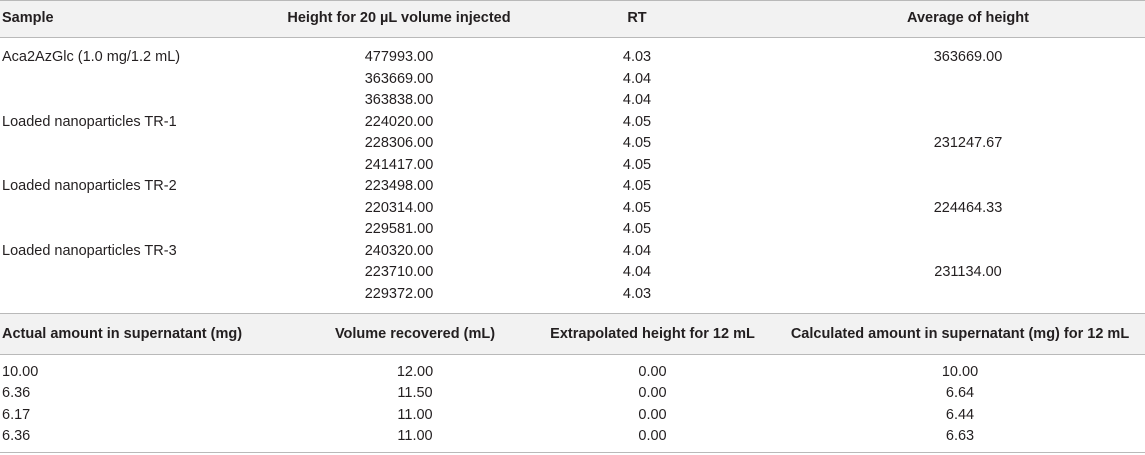 The width and height of the screenshot is (1145, 455). I want to click on table1-cell-average: 224464.33, so click(968, 207).